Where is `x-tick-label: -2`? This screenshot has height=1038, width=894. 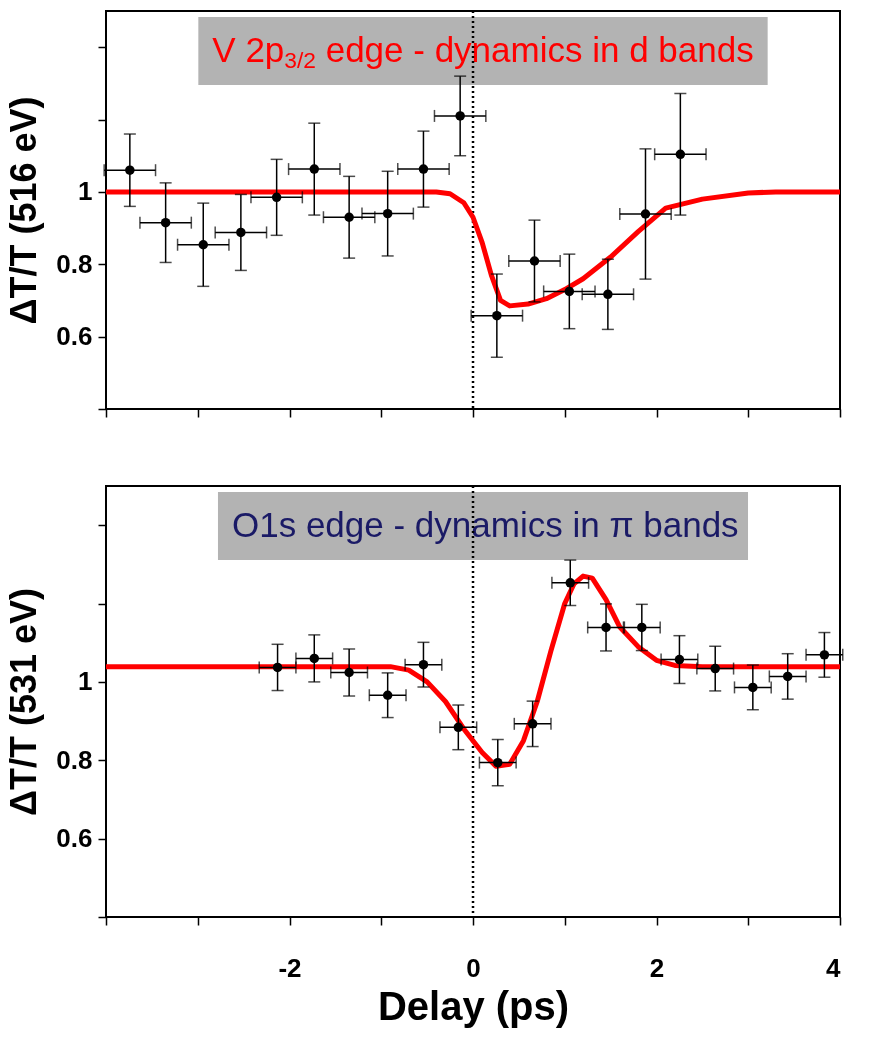
x-tick-label: -2 is located at coordinates (290, 967).